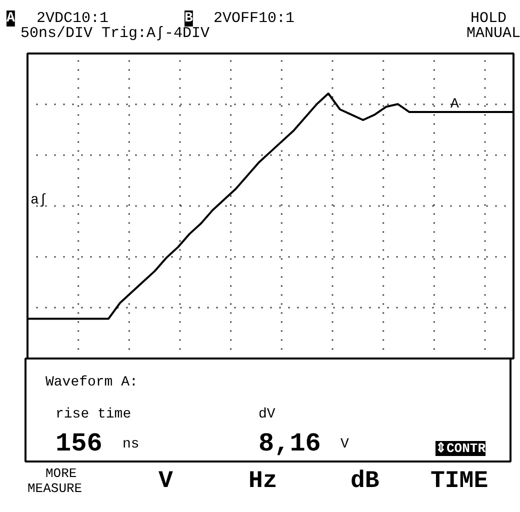 This screenshot has width=520, height=512. What do you see at coordinates (115, 33) in the screenshot?
I see `text: 50ns/DIV Trig:A∫-4DIV` at bounding box center [115, 33].